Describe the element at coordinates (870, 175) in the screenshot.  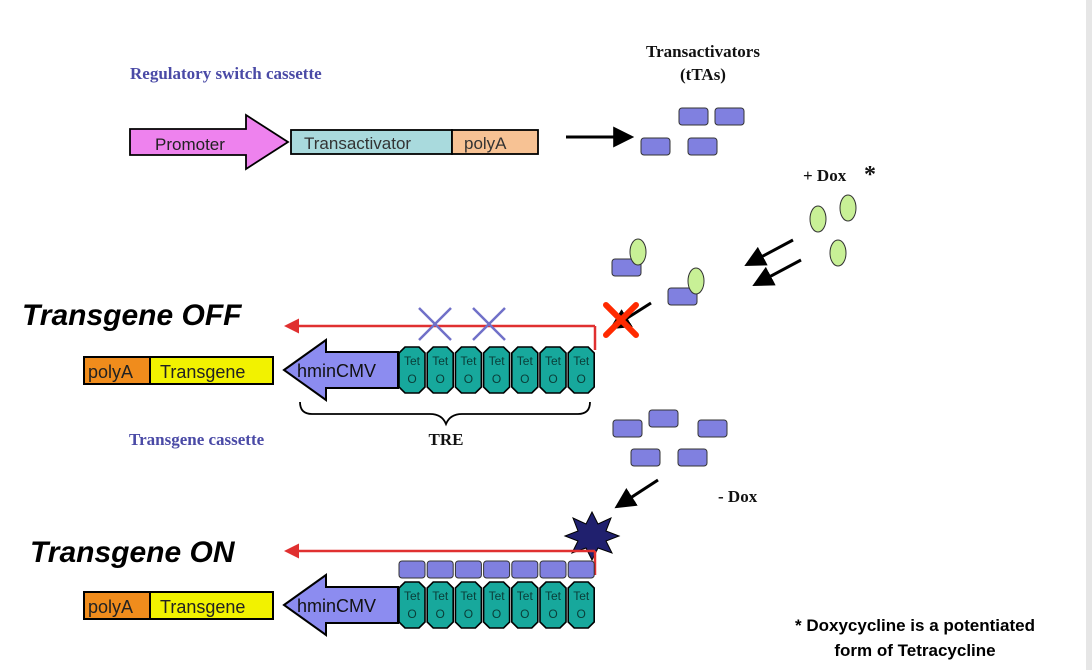
I see `asterisk-label: *` at that location.